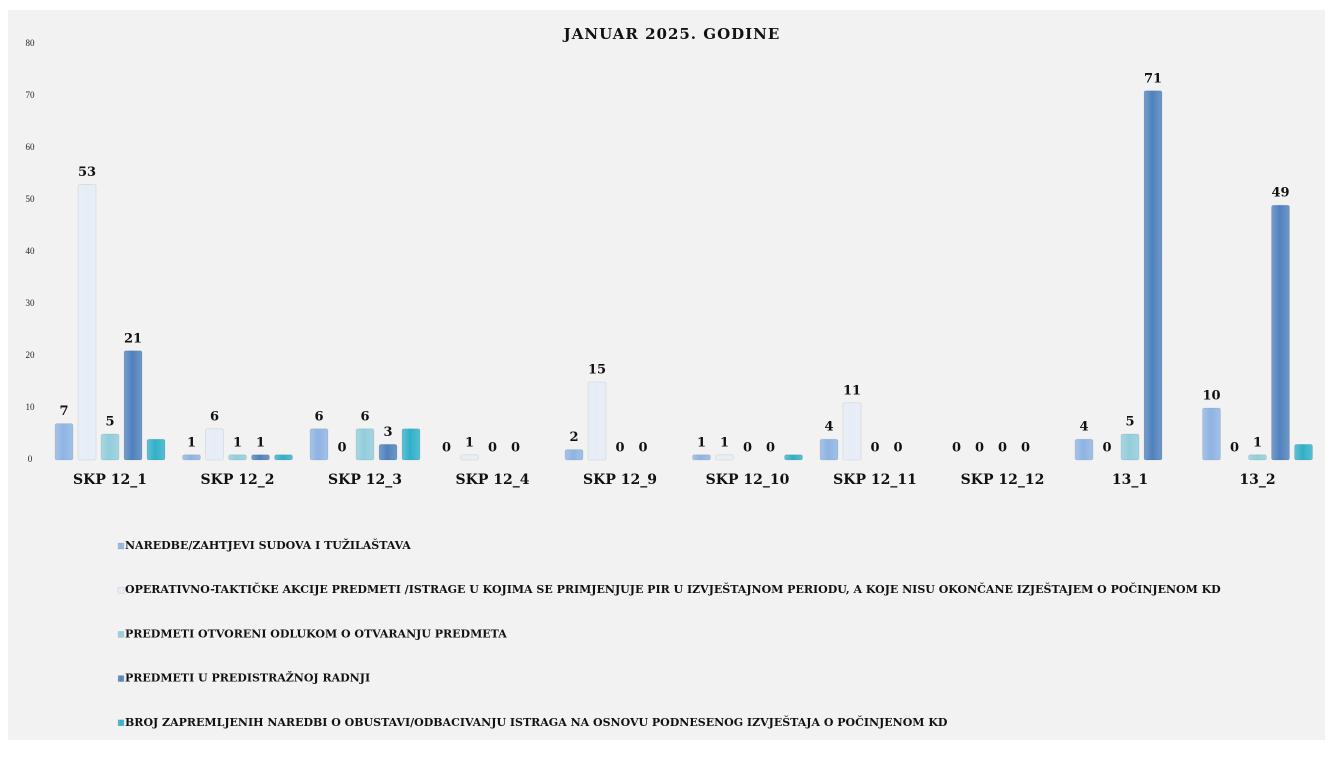 The width and height of the screenshot is (1333, 767). I want to click on x-tick-label: SKP 12_1, so click(110, 480).